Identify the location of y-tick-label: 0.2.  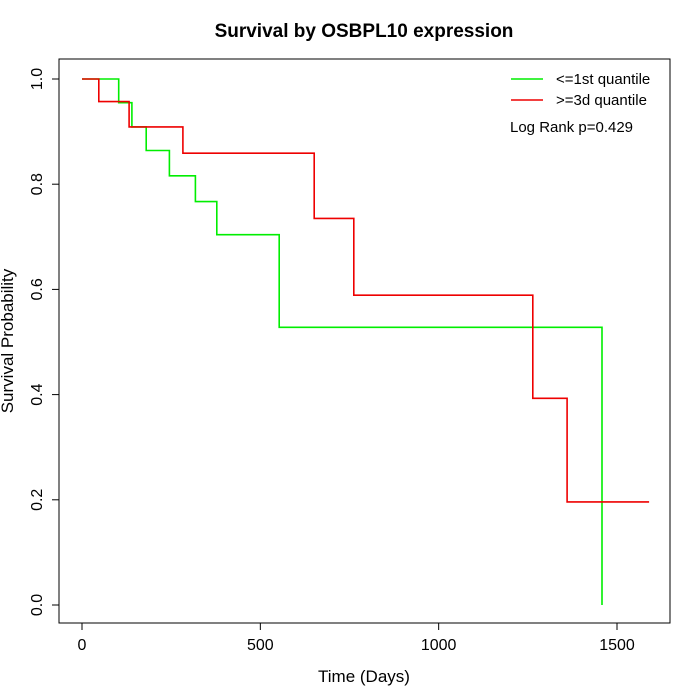
(37, 500).